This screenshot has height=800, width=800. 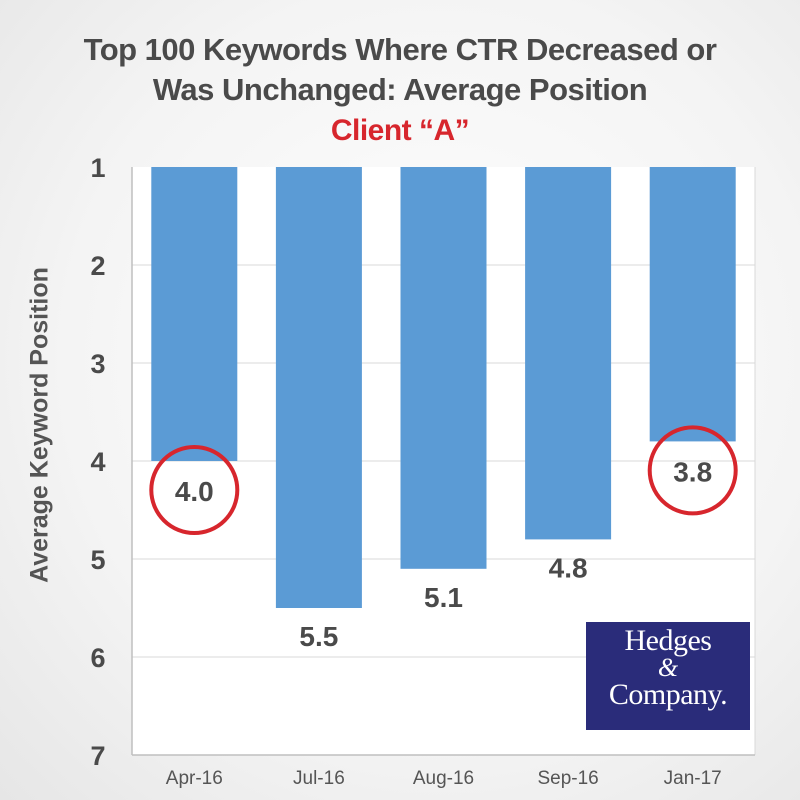 I want to click on x-tick-label: Jul-16, so click(x=319, y=778).